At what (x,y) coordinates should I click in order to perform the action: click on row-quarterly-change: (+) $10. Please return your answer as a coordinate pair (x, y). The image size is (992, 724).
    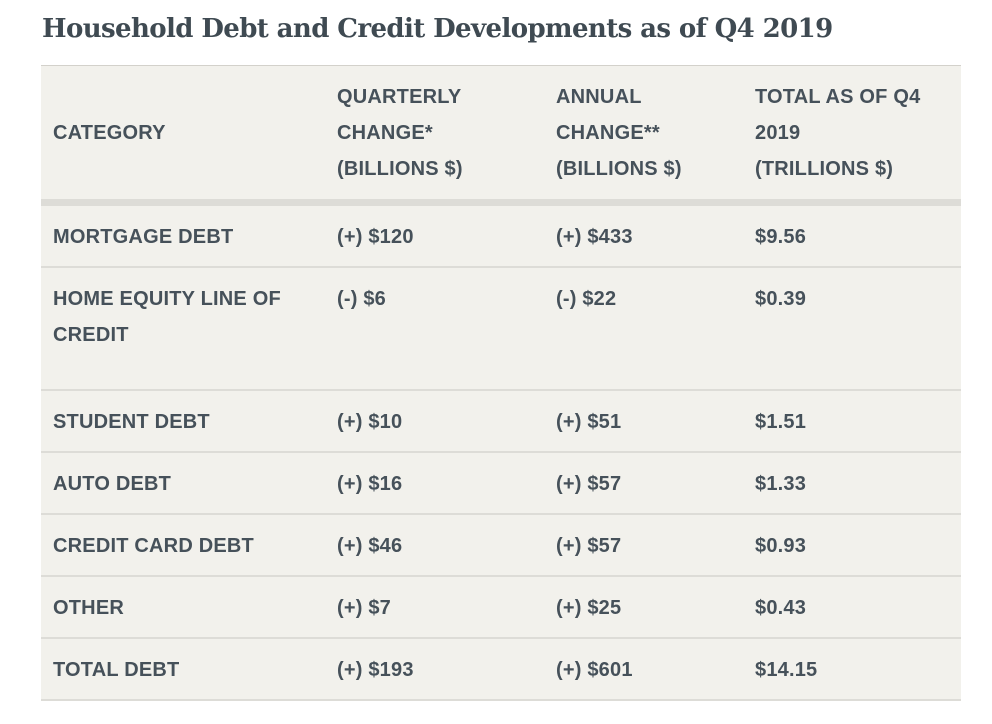
    Looking at the image, I should click on (433, 421).